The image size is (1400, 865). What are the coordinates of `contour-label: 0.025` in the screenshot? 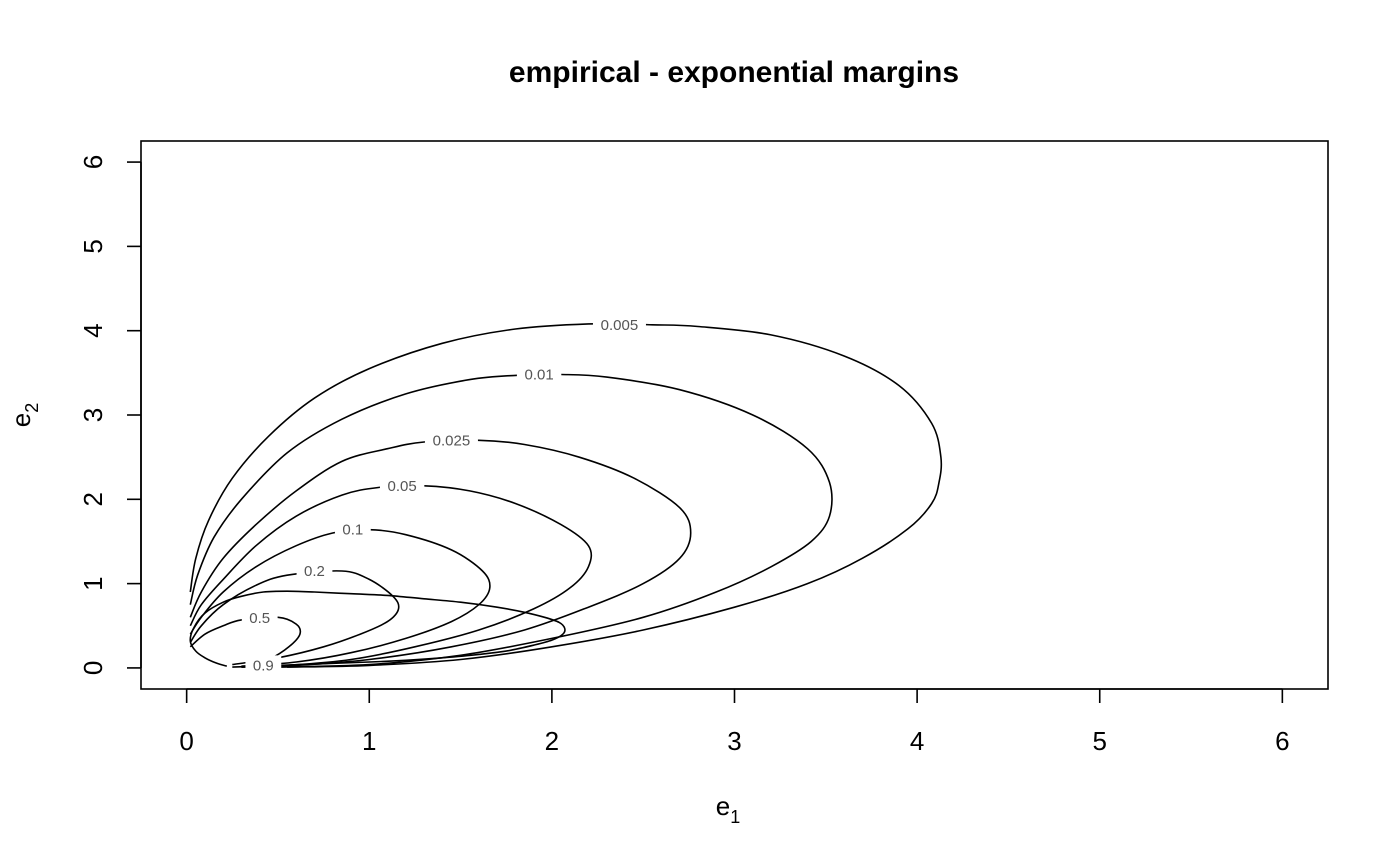 It's located at (452, 440).